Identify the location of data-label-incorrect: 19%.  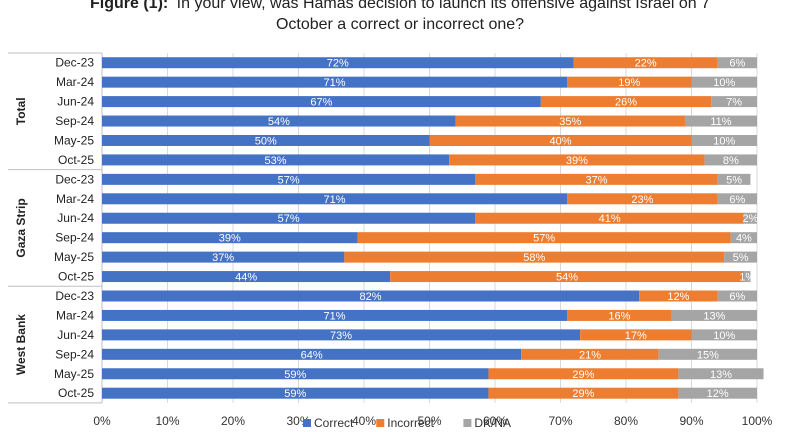
(629, 83).